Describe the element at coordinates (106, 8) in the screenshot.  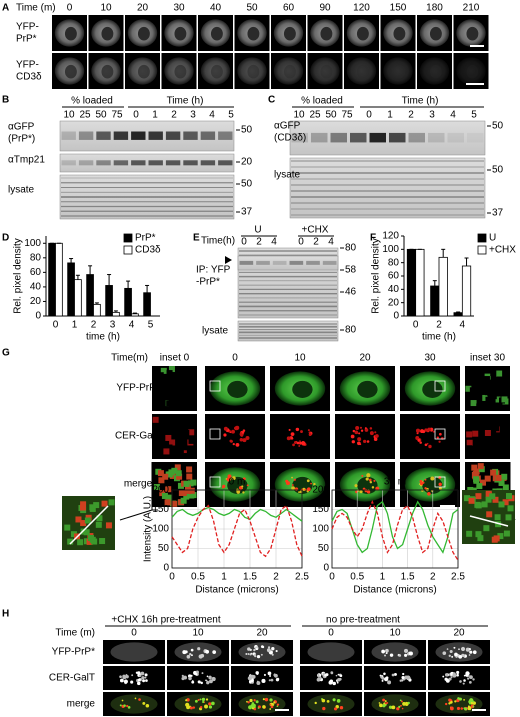
I see `time-label: 10` at that location.